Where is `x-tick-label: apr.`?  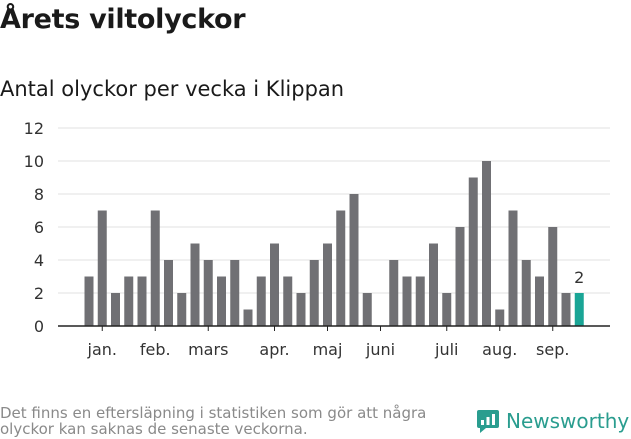
x-tick-label: apr. is located at coordinates (274, 349).